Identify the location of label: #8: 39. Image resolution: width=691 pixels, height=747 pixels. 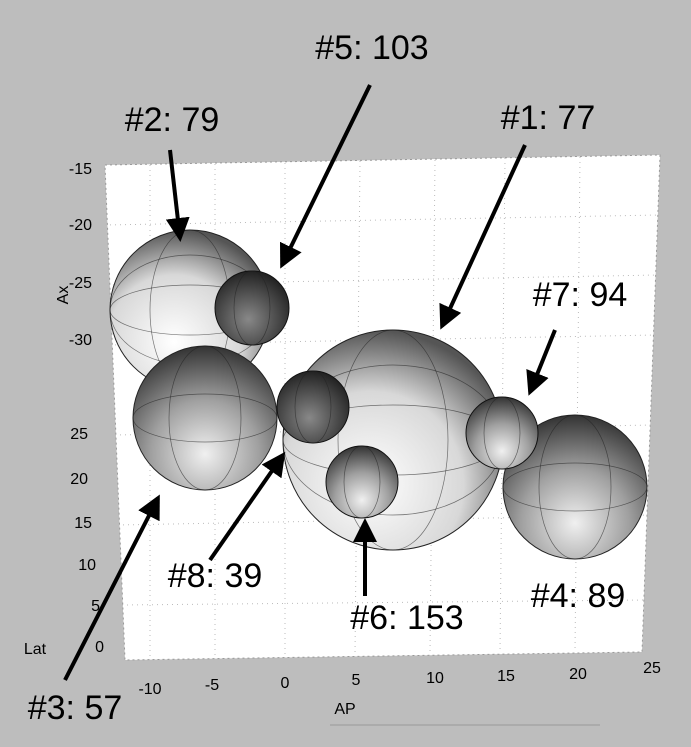
(215, 576).